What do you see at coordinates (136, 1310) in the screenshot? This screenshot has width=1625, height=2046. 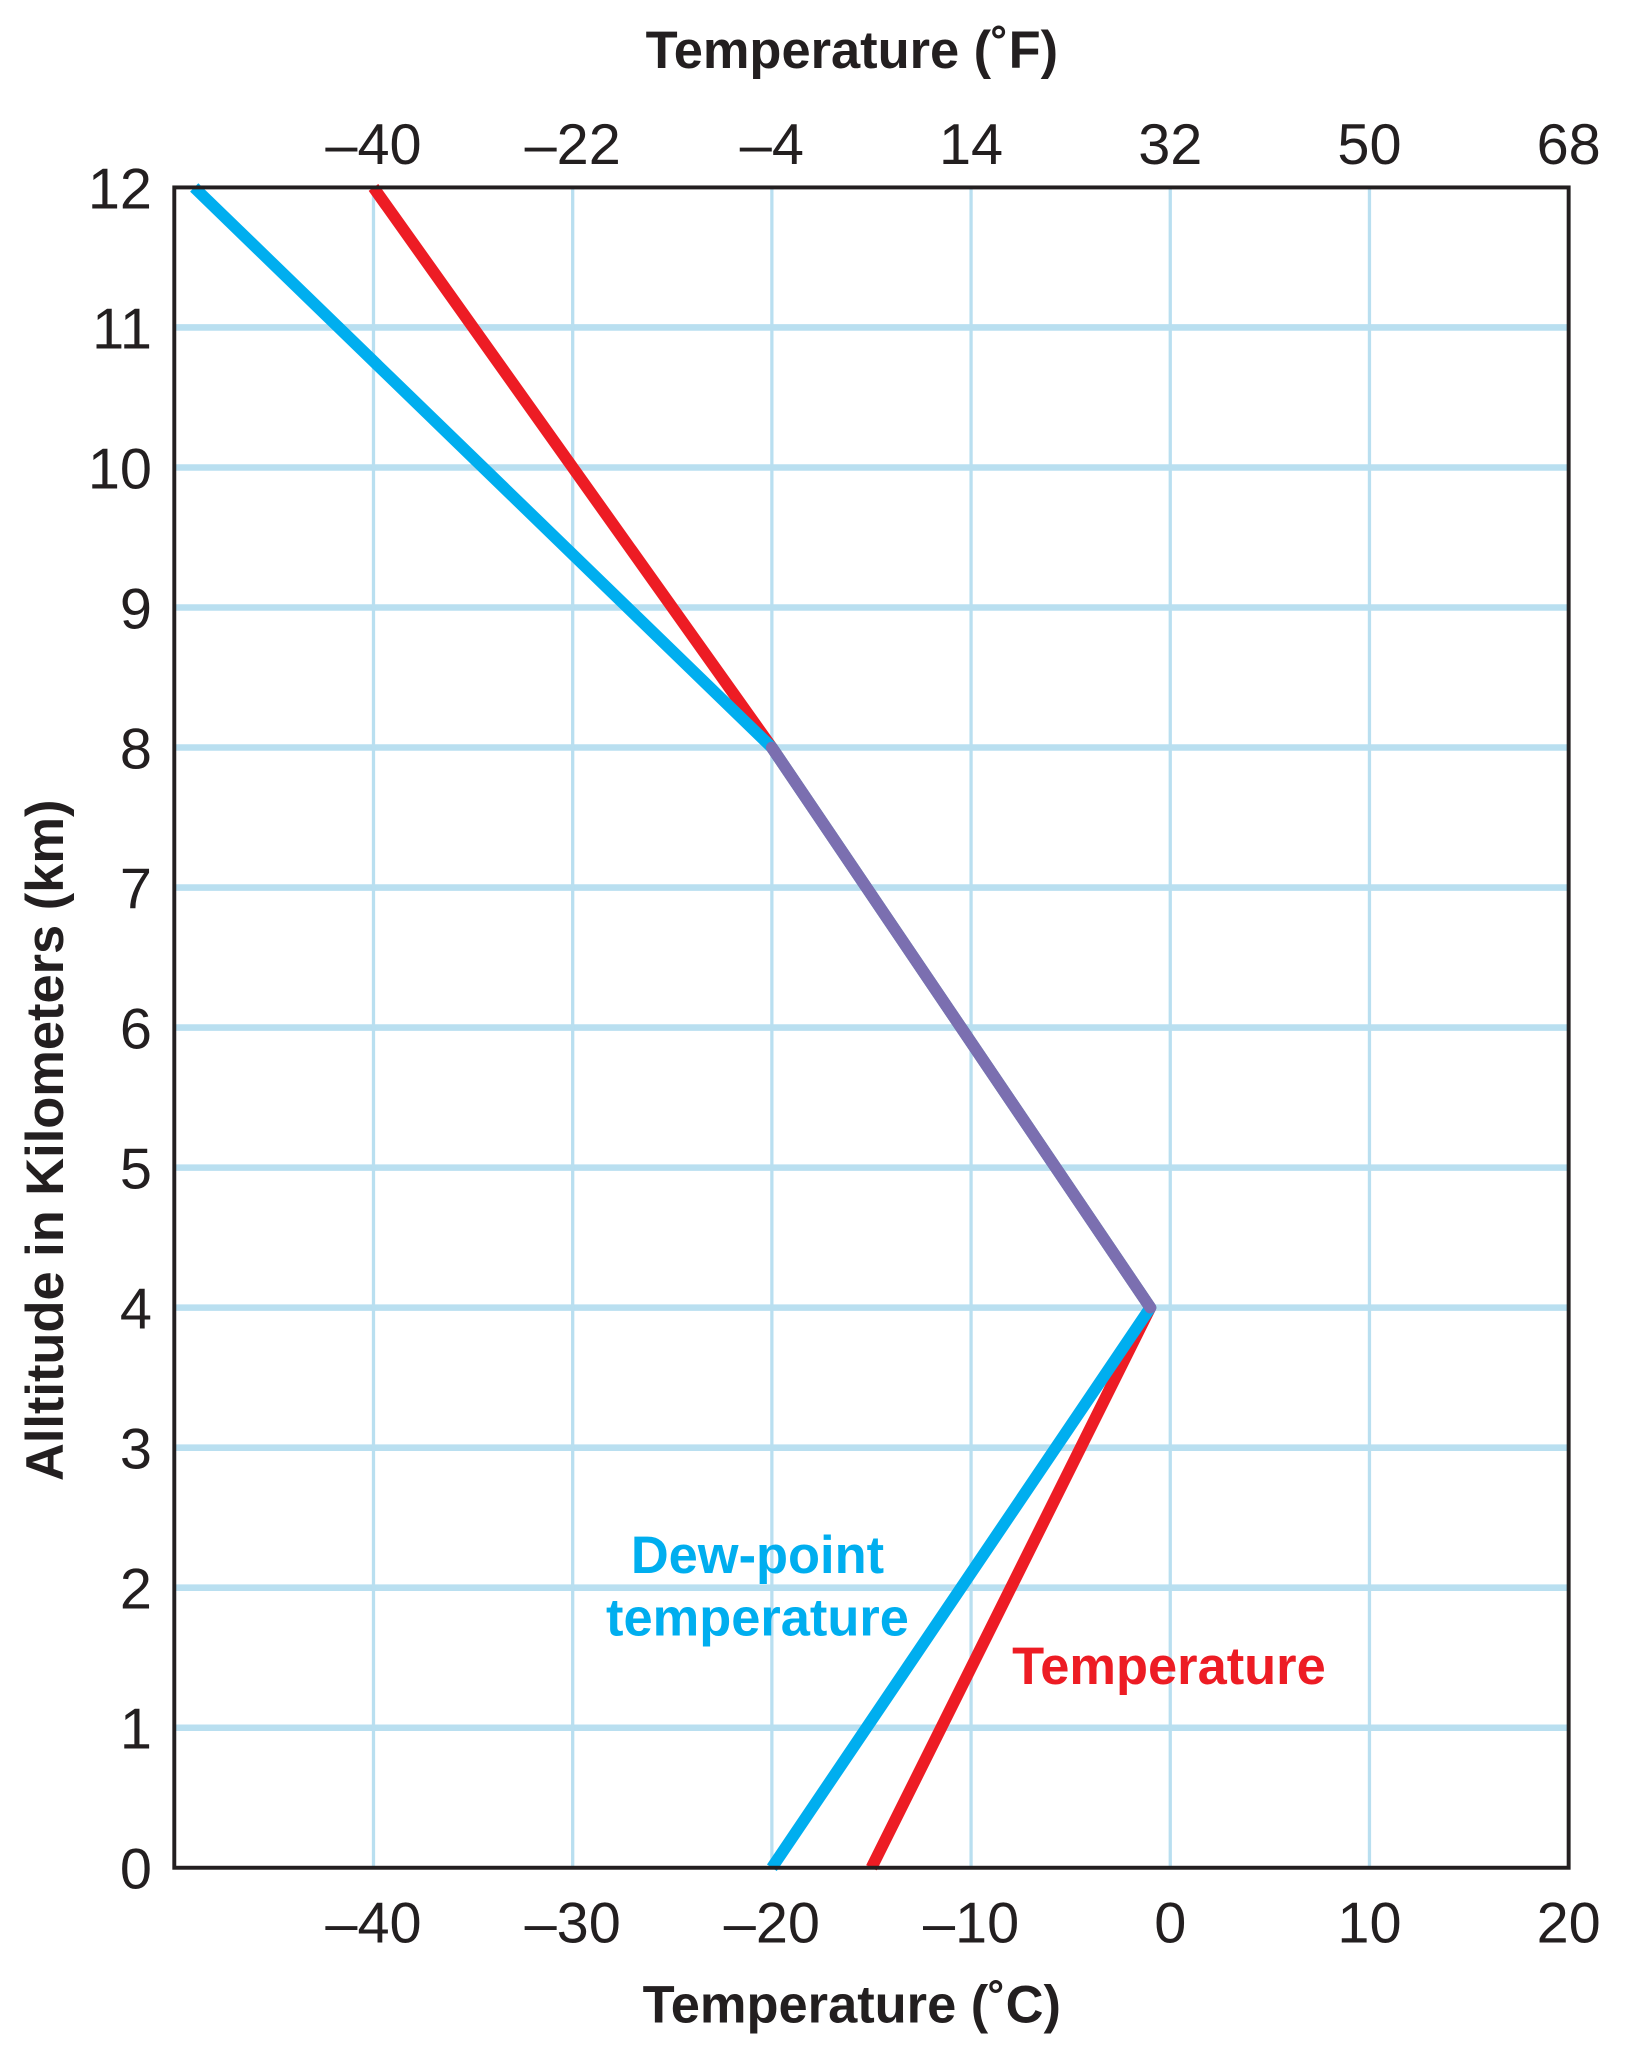 I see `y-tick-label: 4` at bounding box center [136, 1310].